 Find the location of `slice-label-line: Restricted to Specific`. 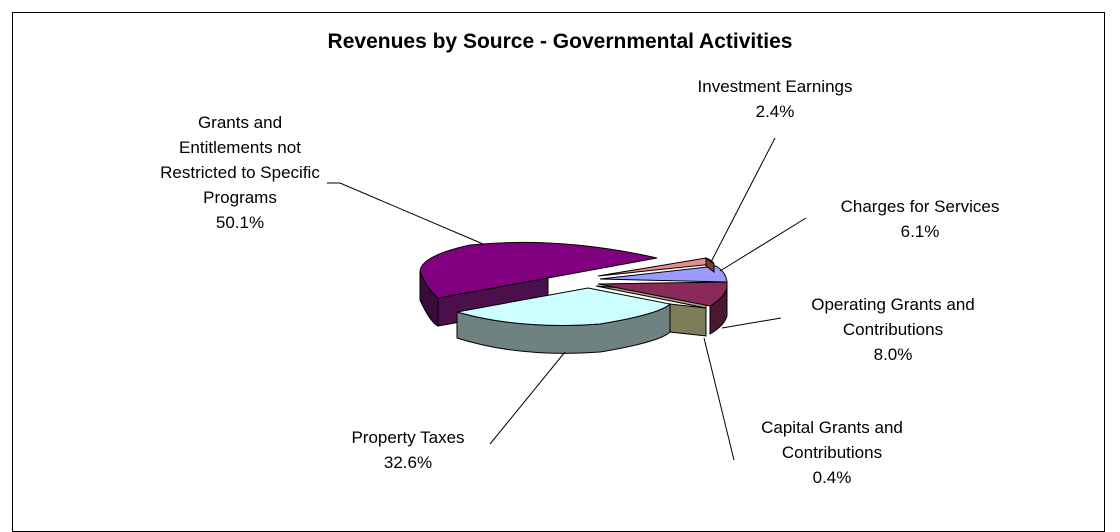

slice-label-line: Restricted to Specific is located at coordinates (240, 172).